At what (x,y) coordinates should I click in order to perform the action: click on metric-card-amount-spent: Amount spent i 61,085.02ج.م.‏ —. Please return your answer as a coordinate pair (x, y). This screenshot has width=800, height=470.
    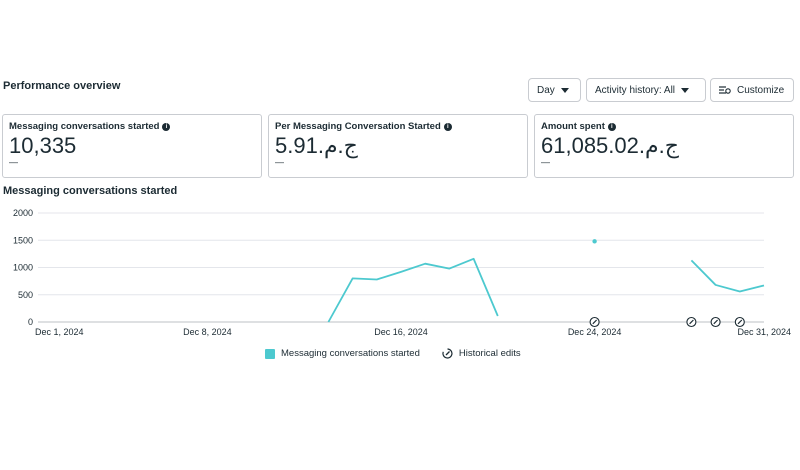
    Looking at the image, I should click on (664, 146).